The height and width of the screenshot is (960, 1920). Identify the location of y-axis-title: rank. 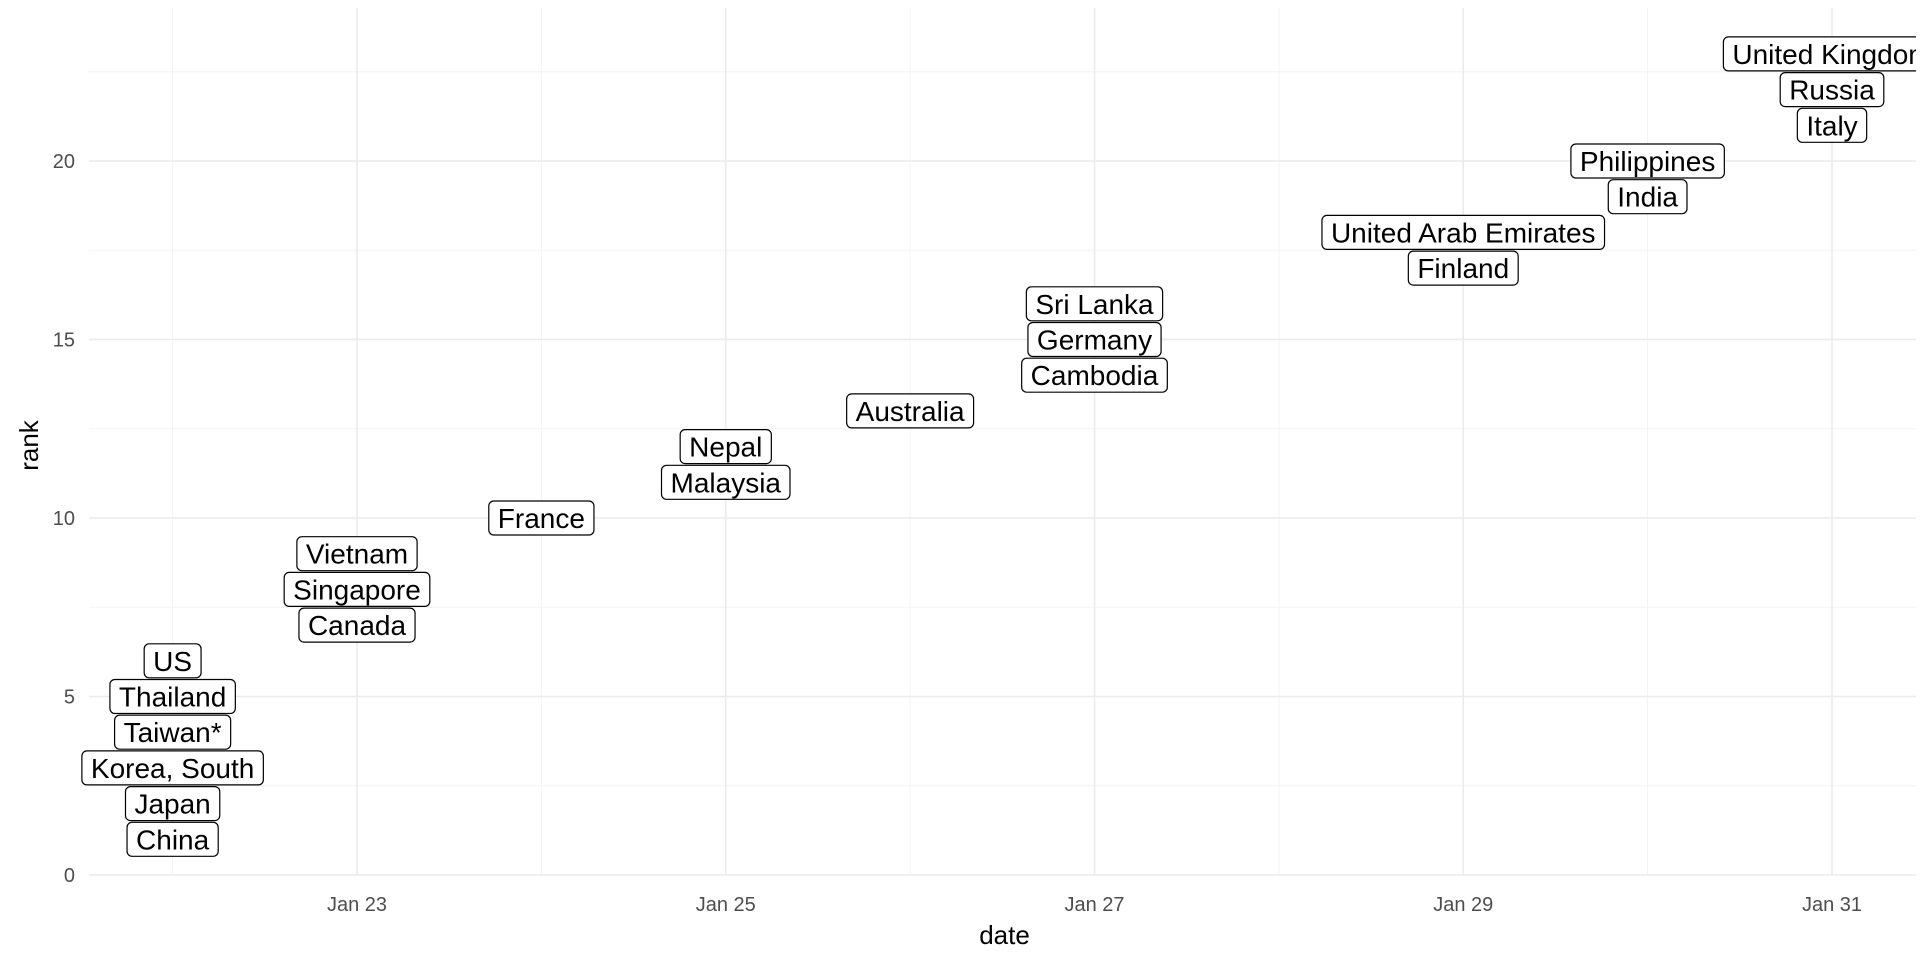
(29, 445).